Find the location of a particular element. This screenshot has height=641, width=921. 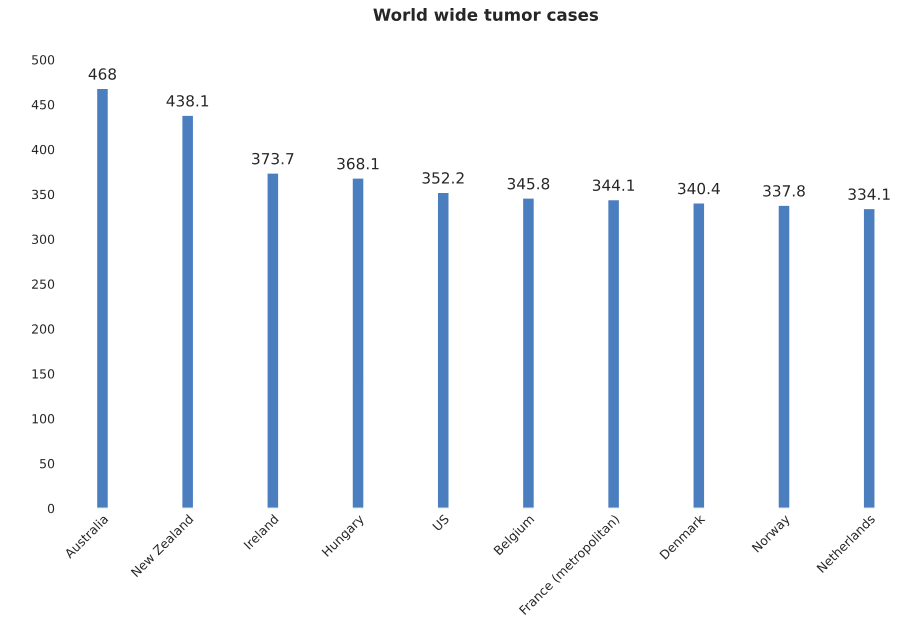

y-tick-label: 400 is located at coordinates (43, 149).